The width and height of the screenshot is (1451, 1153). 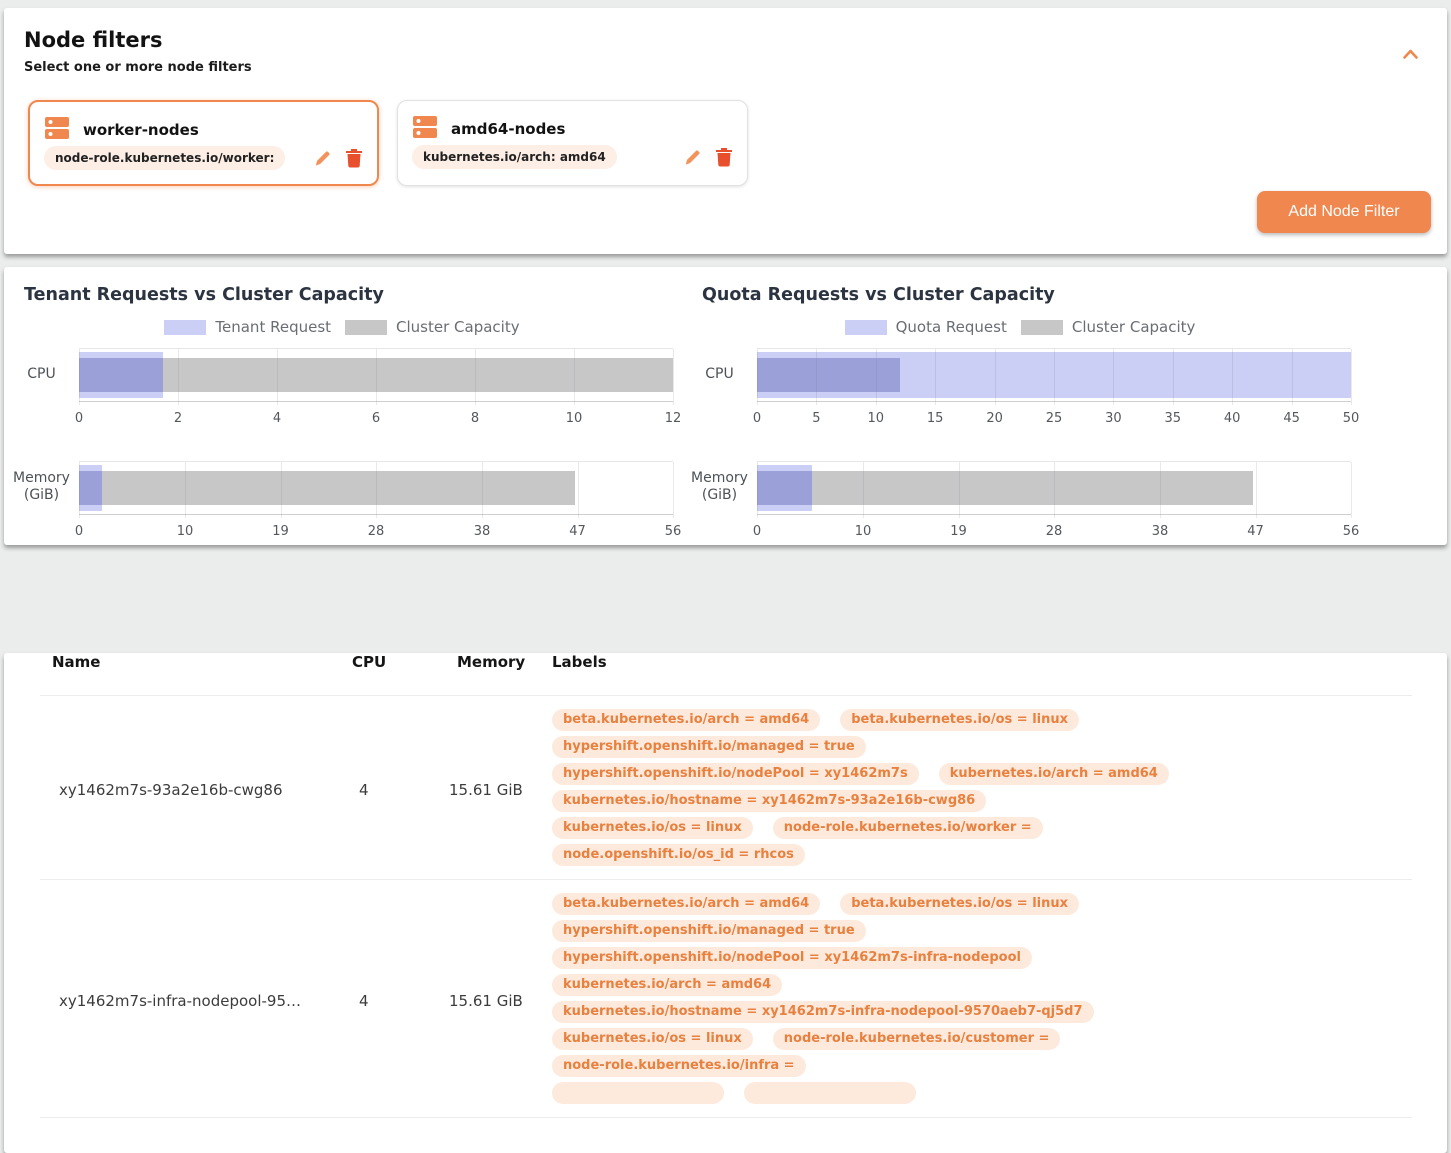 I want to click on plot-wrap: 0 10 19 28 38 47 56, so click(x=1056, y=511).